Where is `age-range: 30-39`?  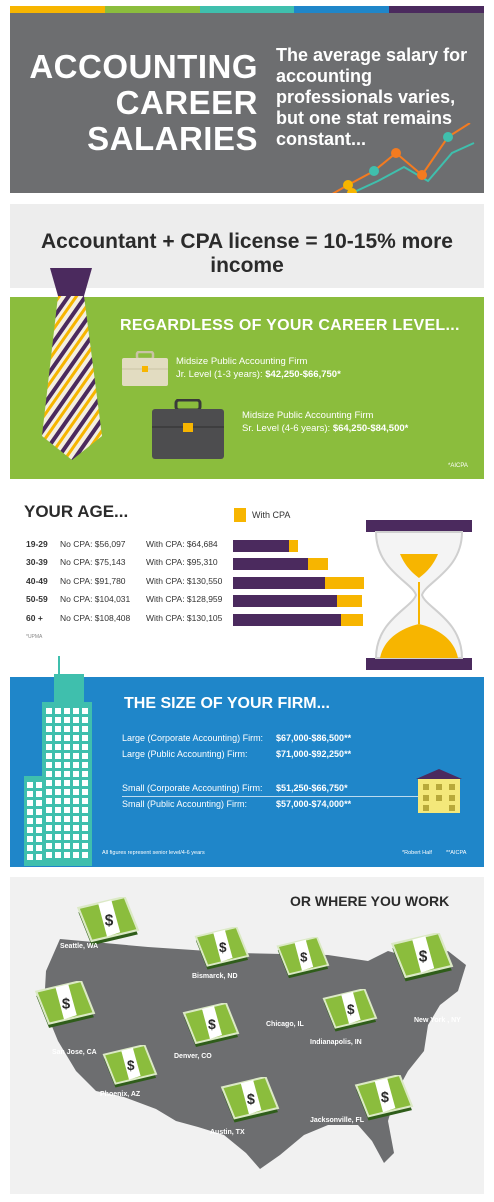
age-range: 30-39 is located at coordinates (37, 562).